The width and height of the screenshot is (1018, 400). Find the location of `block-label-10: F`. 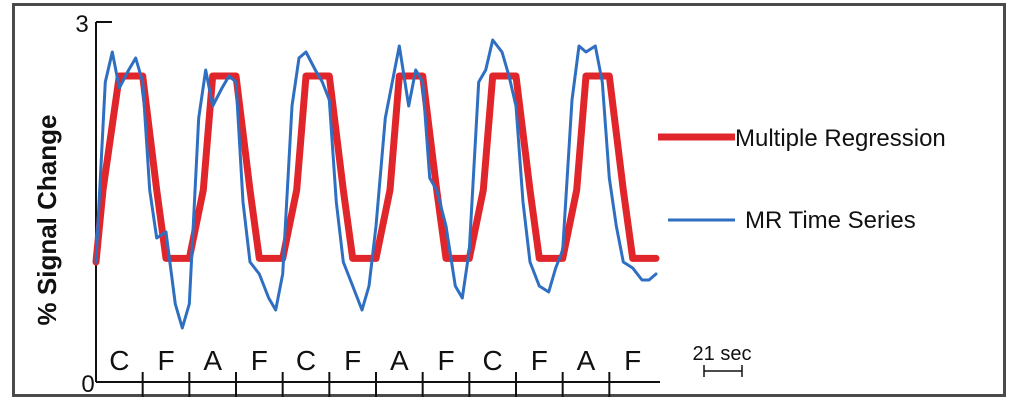

block-label-10: F is located at coordinates (539, 360).